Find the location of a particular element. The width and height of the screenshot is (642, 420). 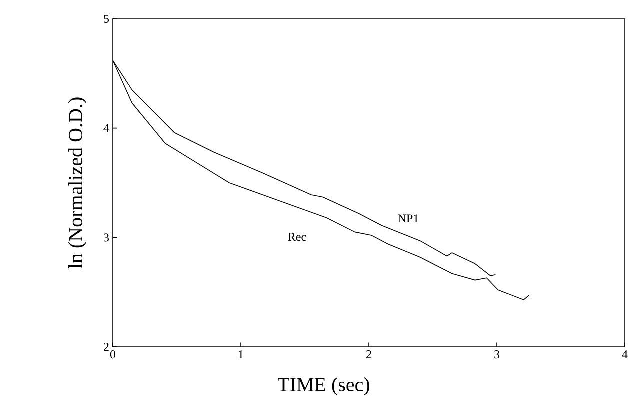

x-tick-label: 4 is located at coordinates (625, 354).